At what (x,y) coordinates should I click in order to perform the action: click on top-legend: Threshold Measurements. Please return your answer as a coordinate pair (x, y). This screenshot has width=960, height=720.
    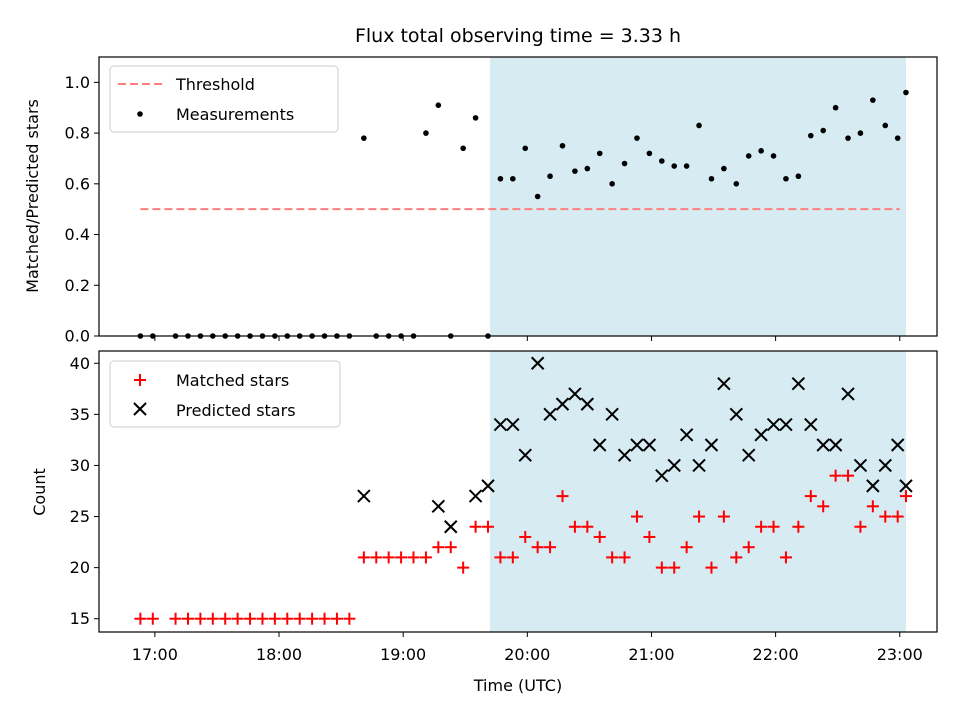
    Looking at the image, I should click on (224, 99).